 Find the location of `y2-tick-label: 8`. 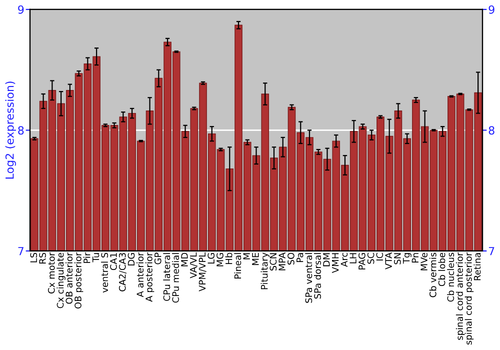

y2-tick-label: 8 is located at coordinates (491, 130).